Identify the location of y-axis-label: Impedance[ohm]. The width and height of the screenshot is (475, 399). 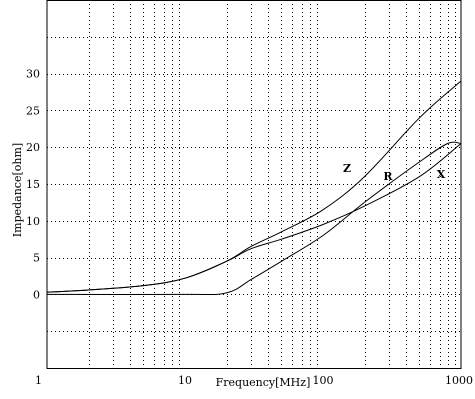
(17, 190).